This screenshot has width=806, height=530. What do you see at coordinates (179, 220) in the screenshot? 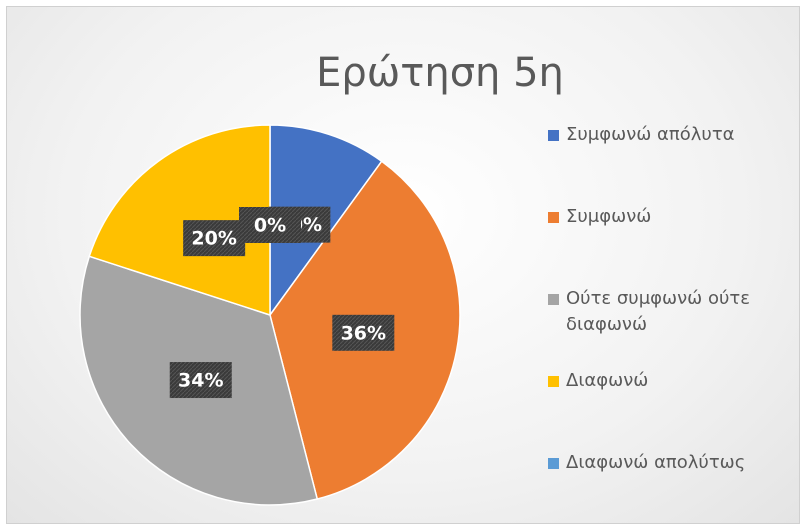
I see `pie-slice` at bounding box center [179, 220].